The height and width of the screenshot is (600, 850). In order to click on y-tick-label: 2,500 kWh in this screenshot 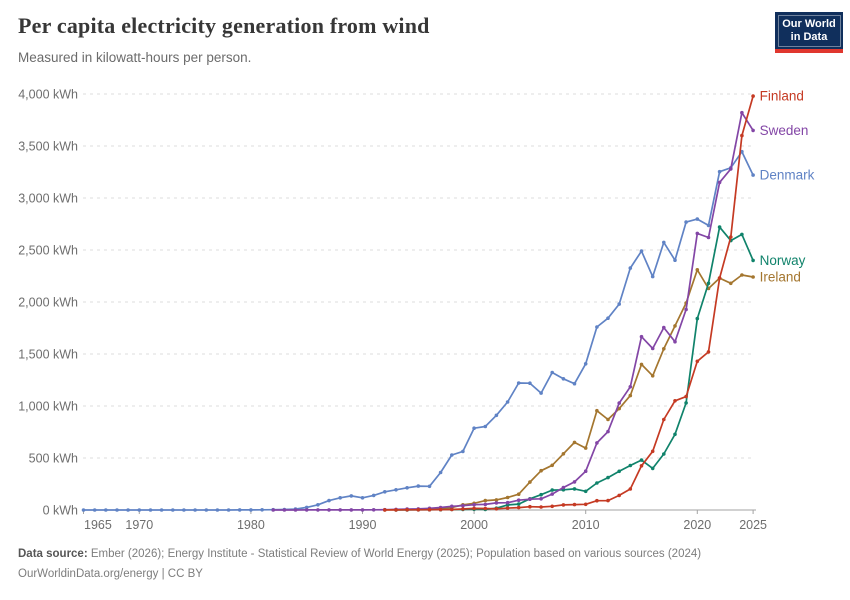, I will do `click(48, 251)`.